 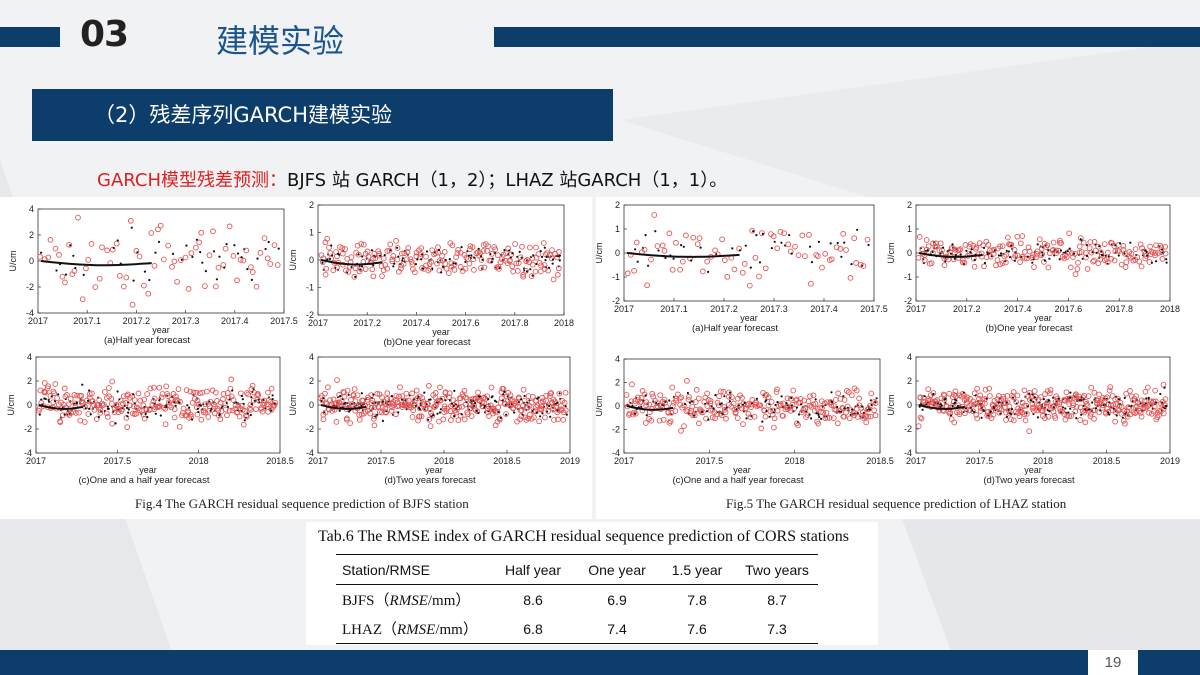 I want to click on x-tick-label: 2018, so click(x=1170, y=309).